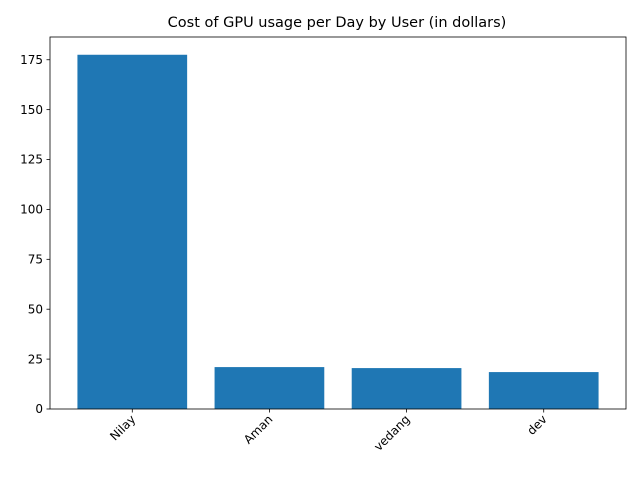  Describe the element at coordinates (31, 210) in the screenshot. I see `y-tick-label: 100` at that location.